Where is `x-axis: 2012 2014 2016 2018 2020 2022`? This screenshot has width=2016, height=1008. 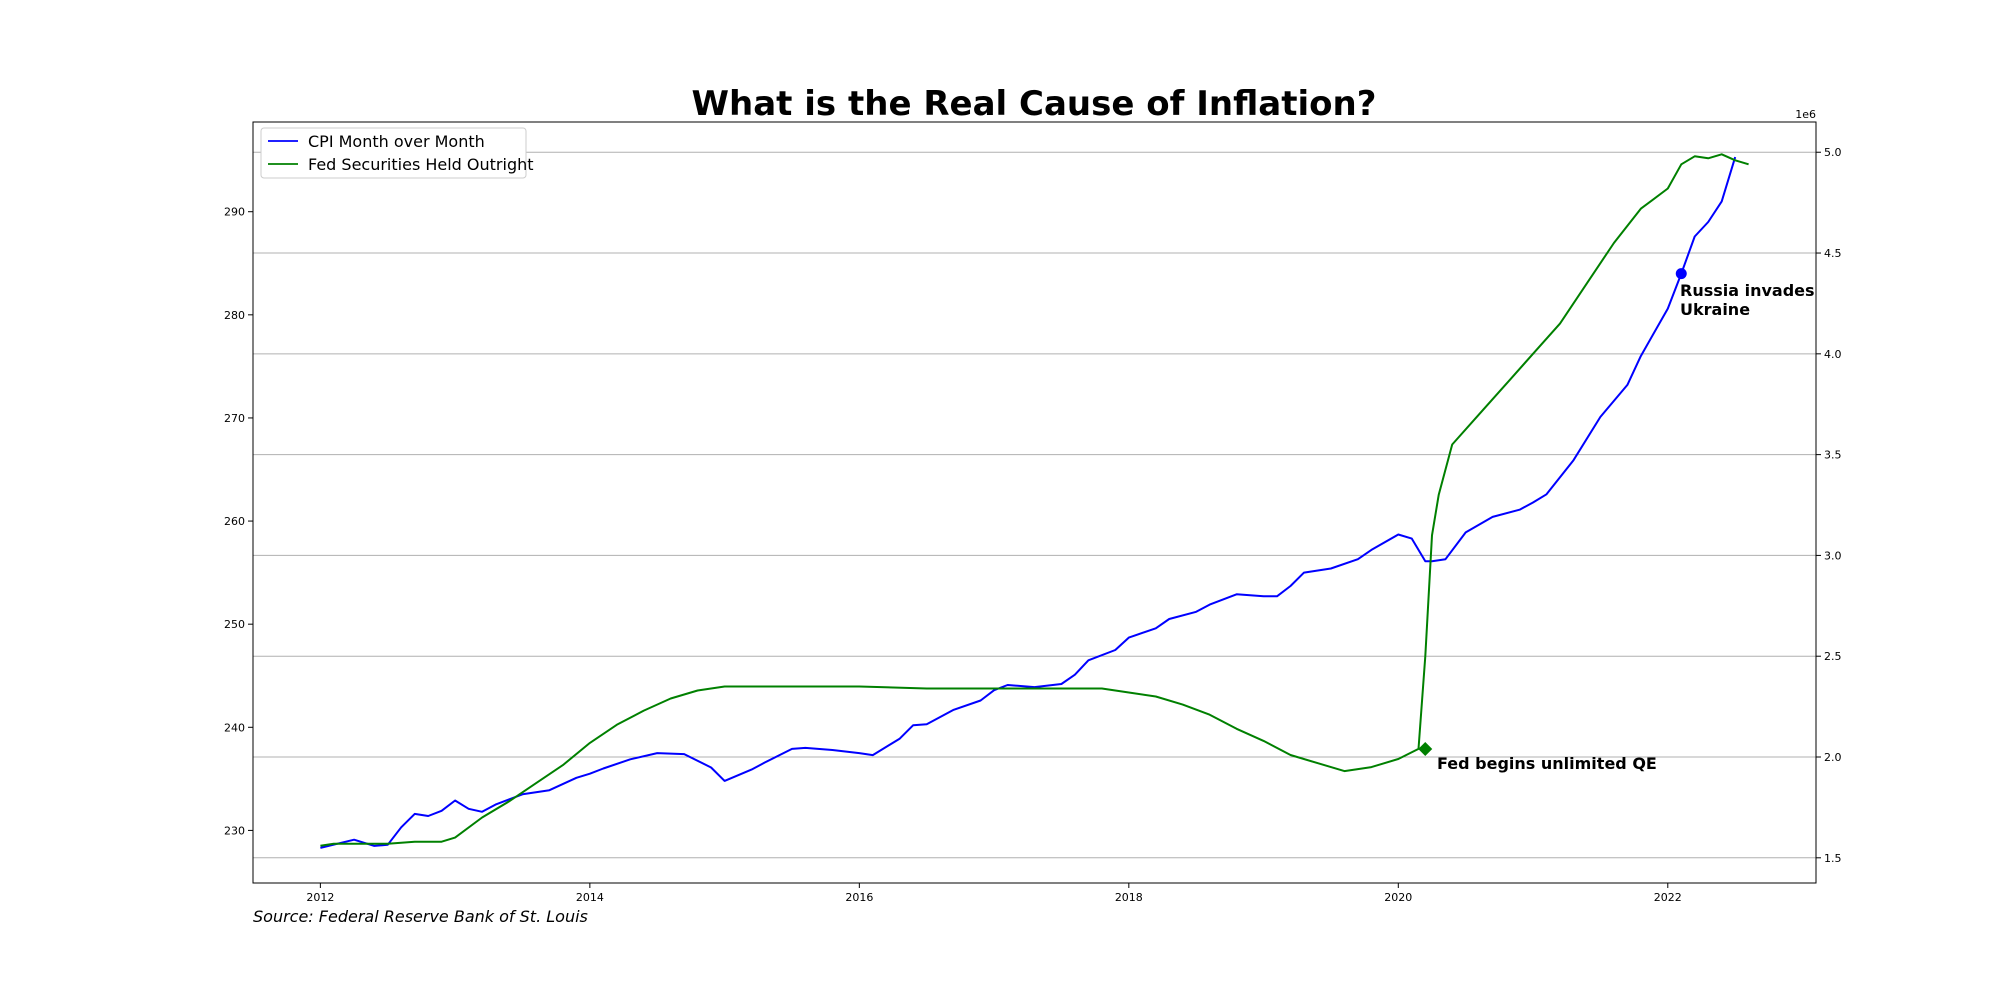 x-axis: 2012 2014 2016 2018 2020 2022 is located at coordinates (994, 893).